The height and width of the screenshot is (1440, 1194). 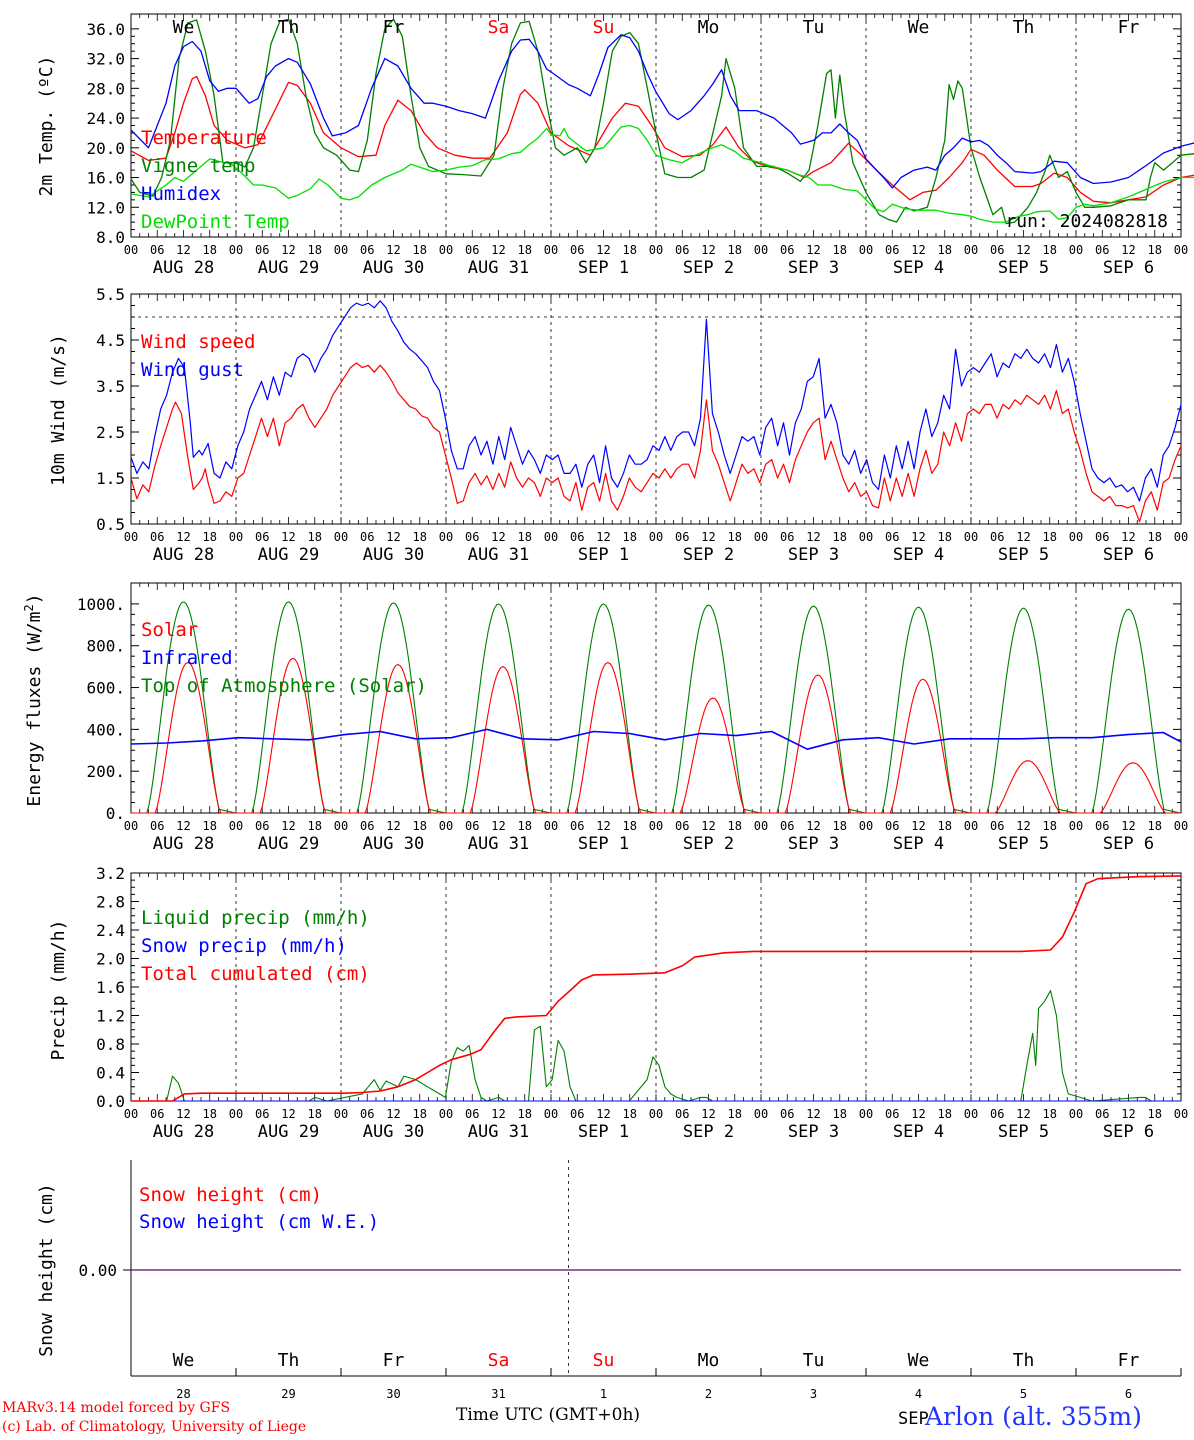 I want to click on snow-day-number: 30, so click(x=393, y=1394).